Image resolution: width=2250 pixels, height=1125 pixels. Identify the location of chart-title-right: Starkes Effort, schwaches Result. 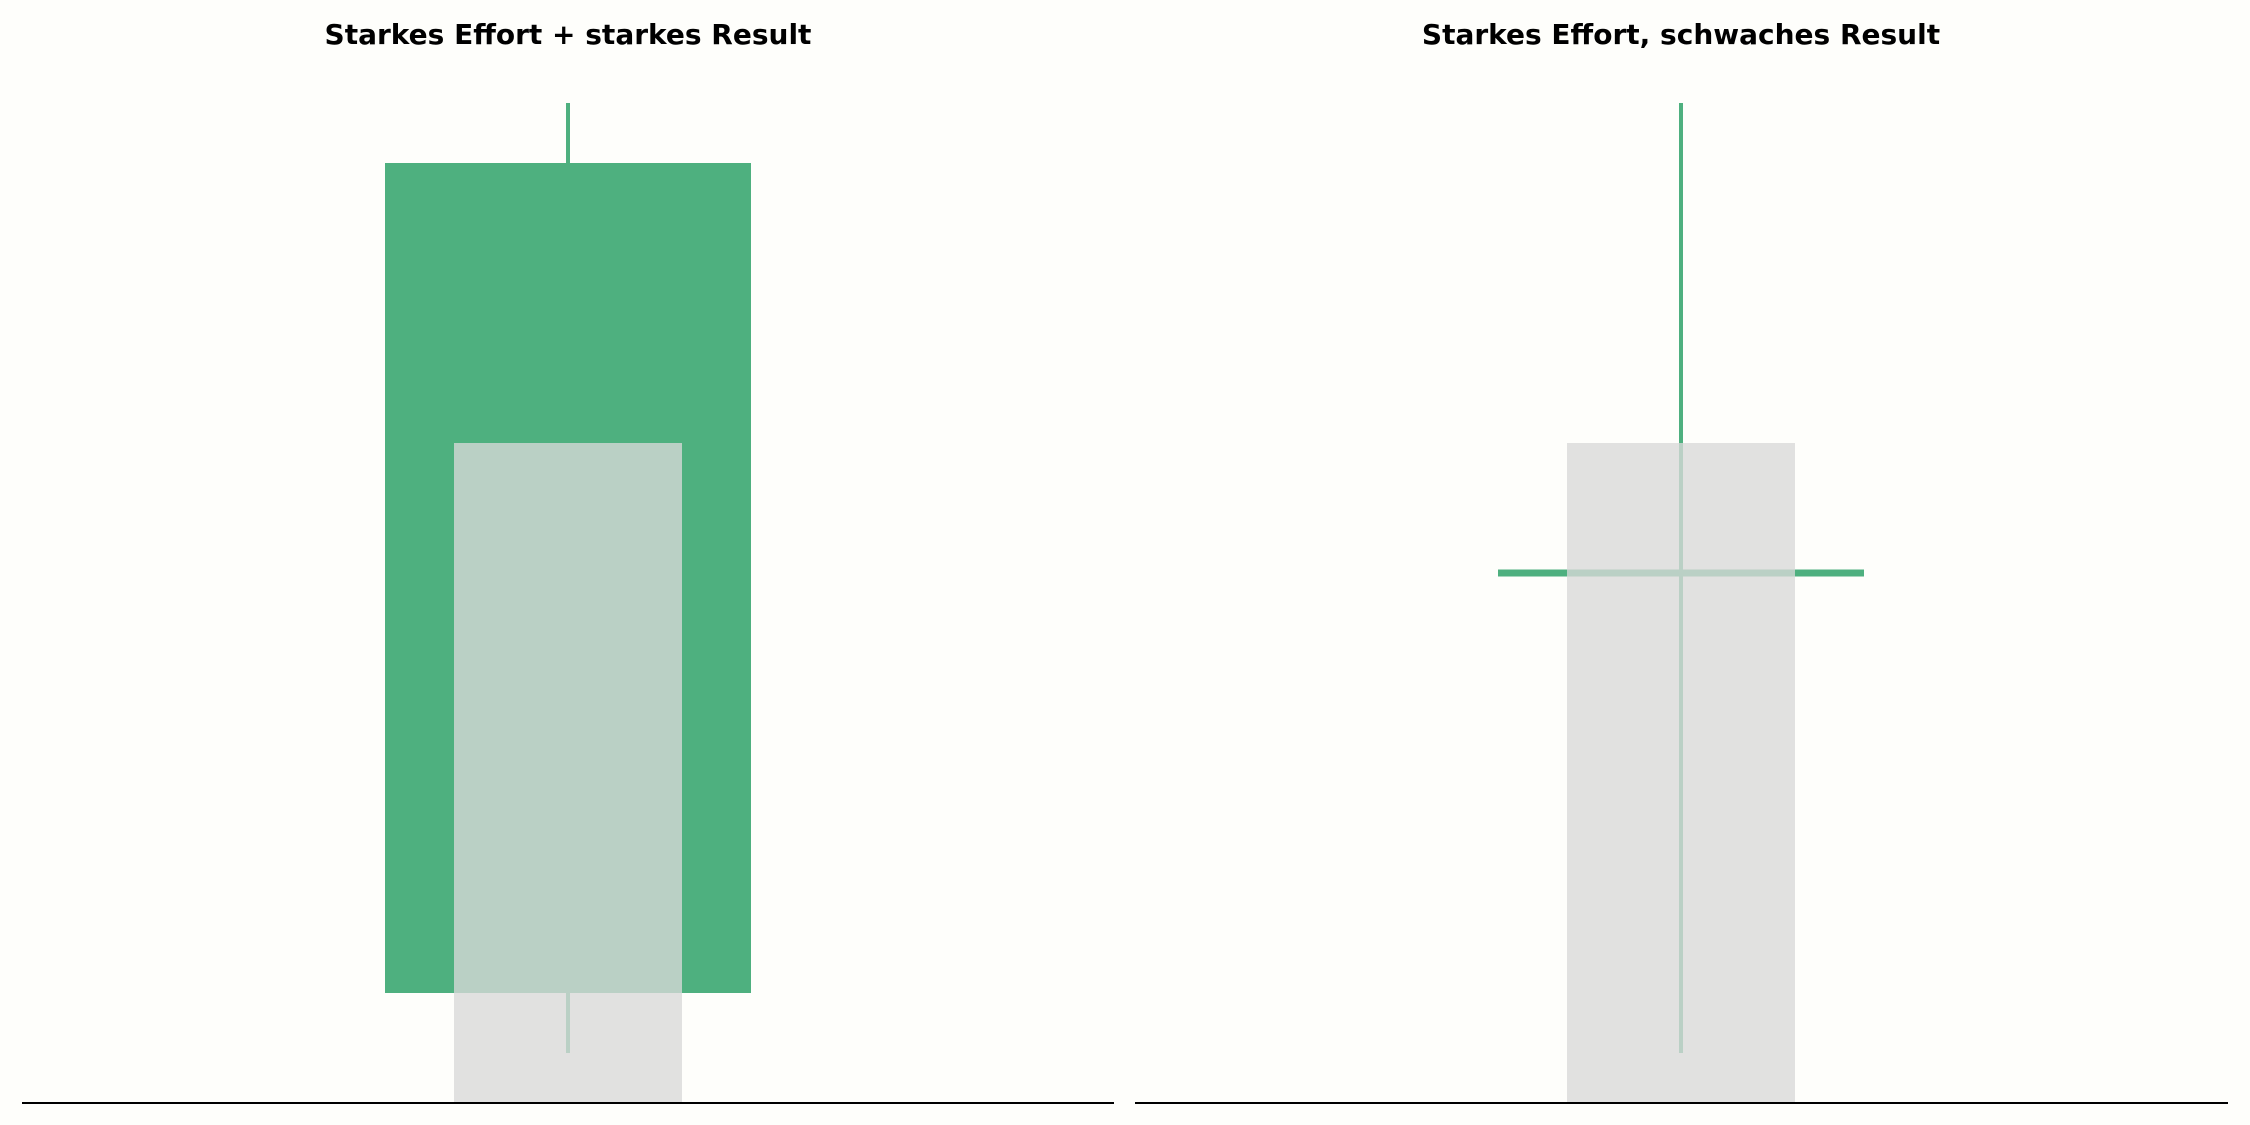
(1681, 34).